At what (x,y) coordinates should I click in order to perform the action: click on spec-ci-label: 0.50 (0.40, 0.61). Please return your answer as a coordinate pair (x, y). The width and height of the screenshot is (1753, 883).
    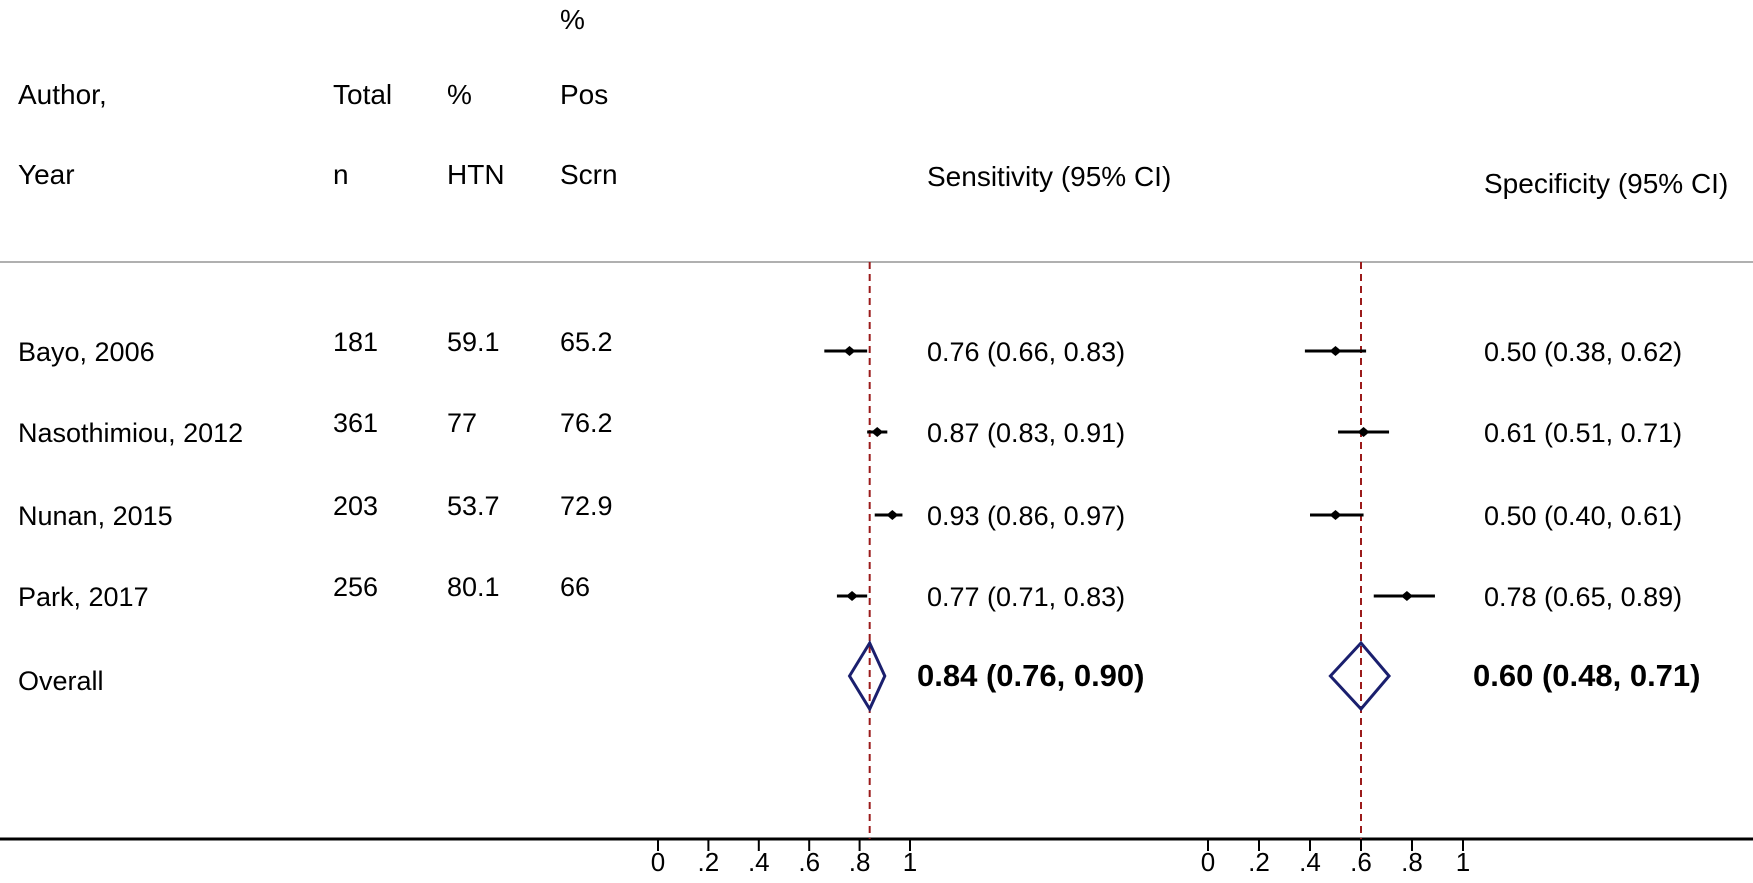
    Looking at the image, I should click on (1583, 516).